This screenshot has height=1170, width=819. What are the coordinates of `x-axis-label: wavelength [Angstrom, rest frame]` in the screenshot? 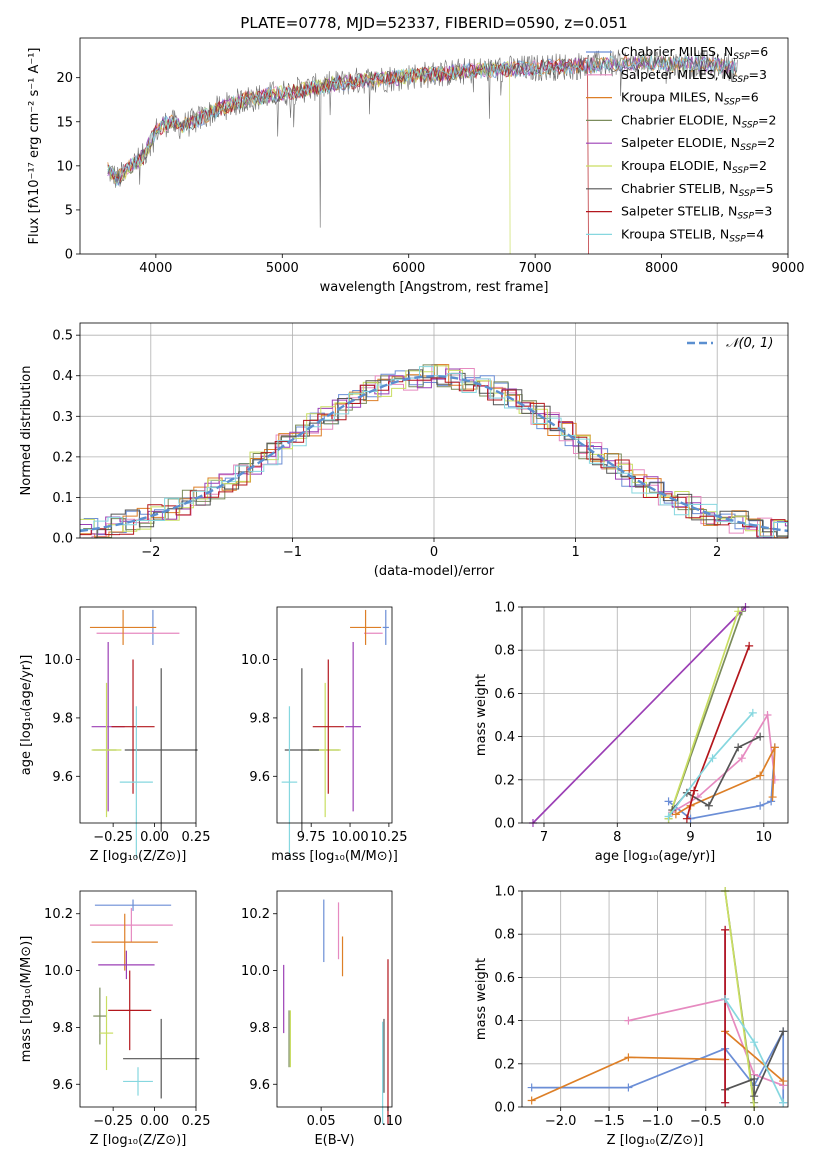 It's located at (434, 287).